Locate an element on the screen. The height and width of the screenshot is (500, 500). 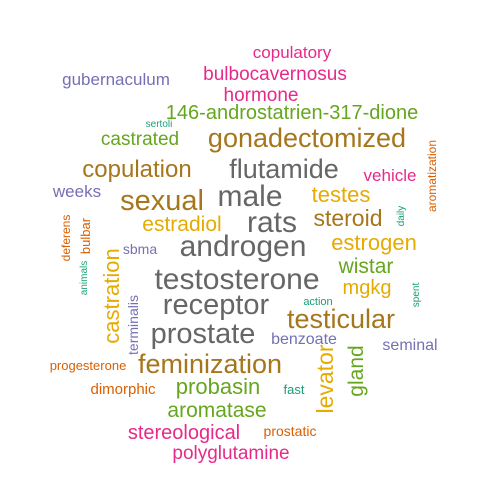
word-flutamide: flutamide is located at coordinates (284, 169).